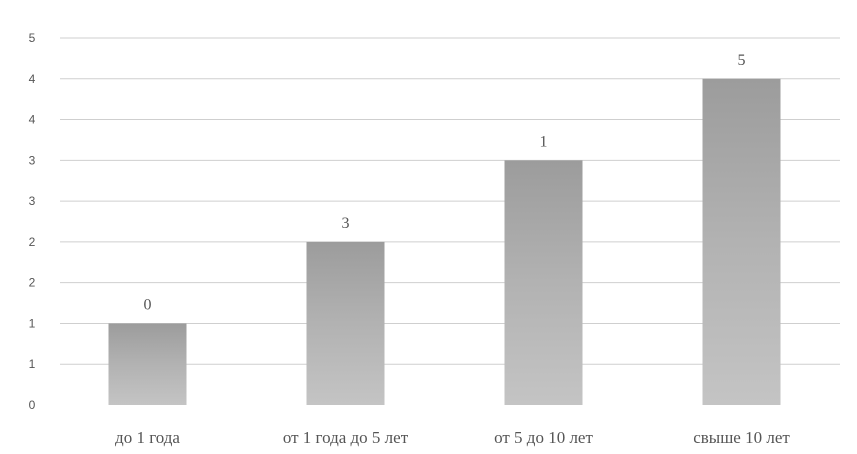  I want to click on y-tick-label: 5, so click(32, 38).